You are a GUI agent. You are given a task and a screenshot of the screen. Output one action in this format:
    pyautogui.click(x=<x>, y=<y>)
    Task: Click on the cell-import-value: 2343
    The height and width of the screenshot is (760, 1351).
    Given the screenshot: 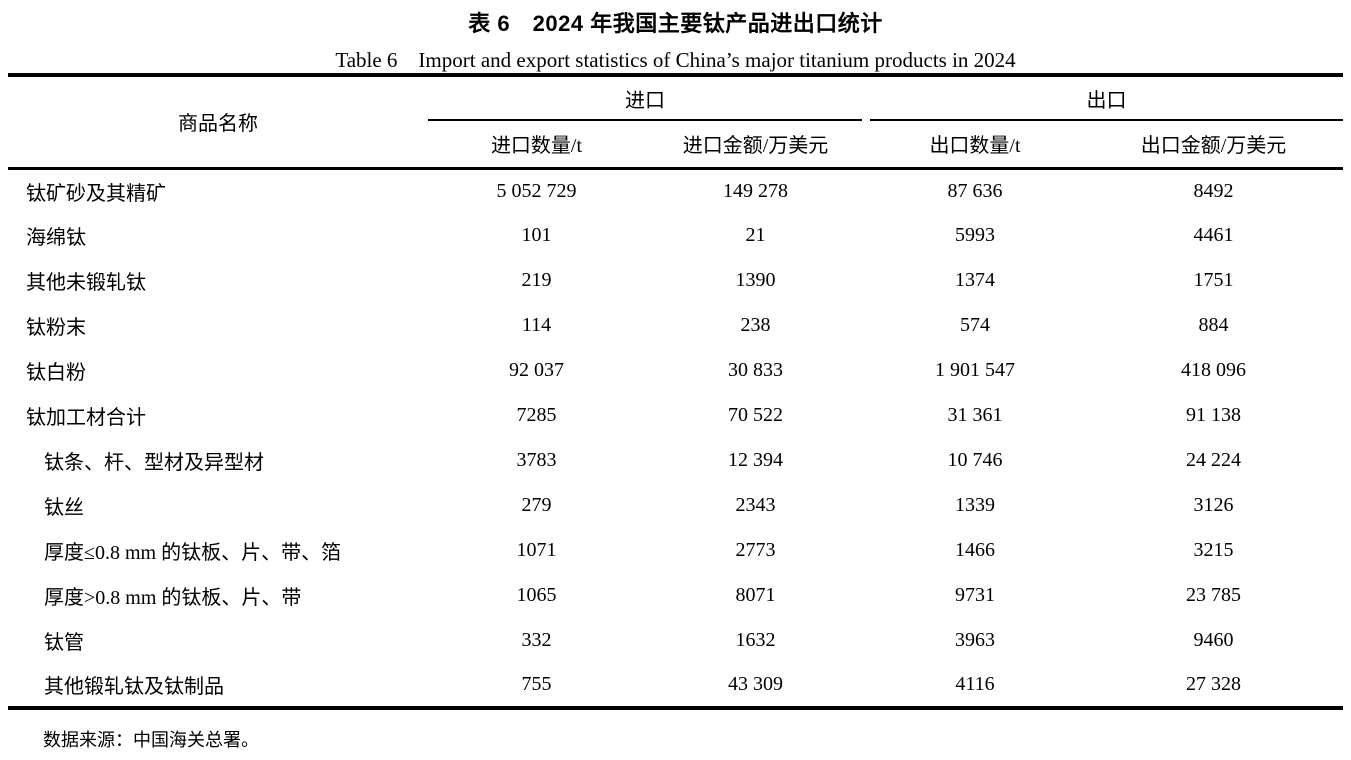 What is the action you would take?
    pyautogui.click(x=755, y=505)
    